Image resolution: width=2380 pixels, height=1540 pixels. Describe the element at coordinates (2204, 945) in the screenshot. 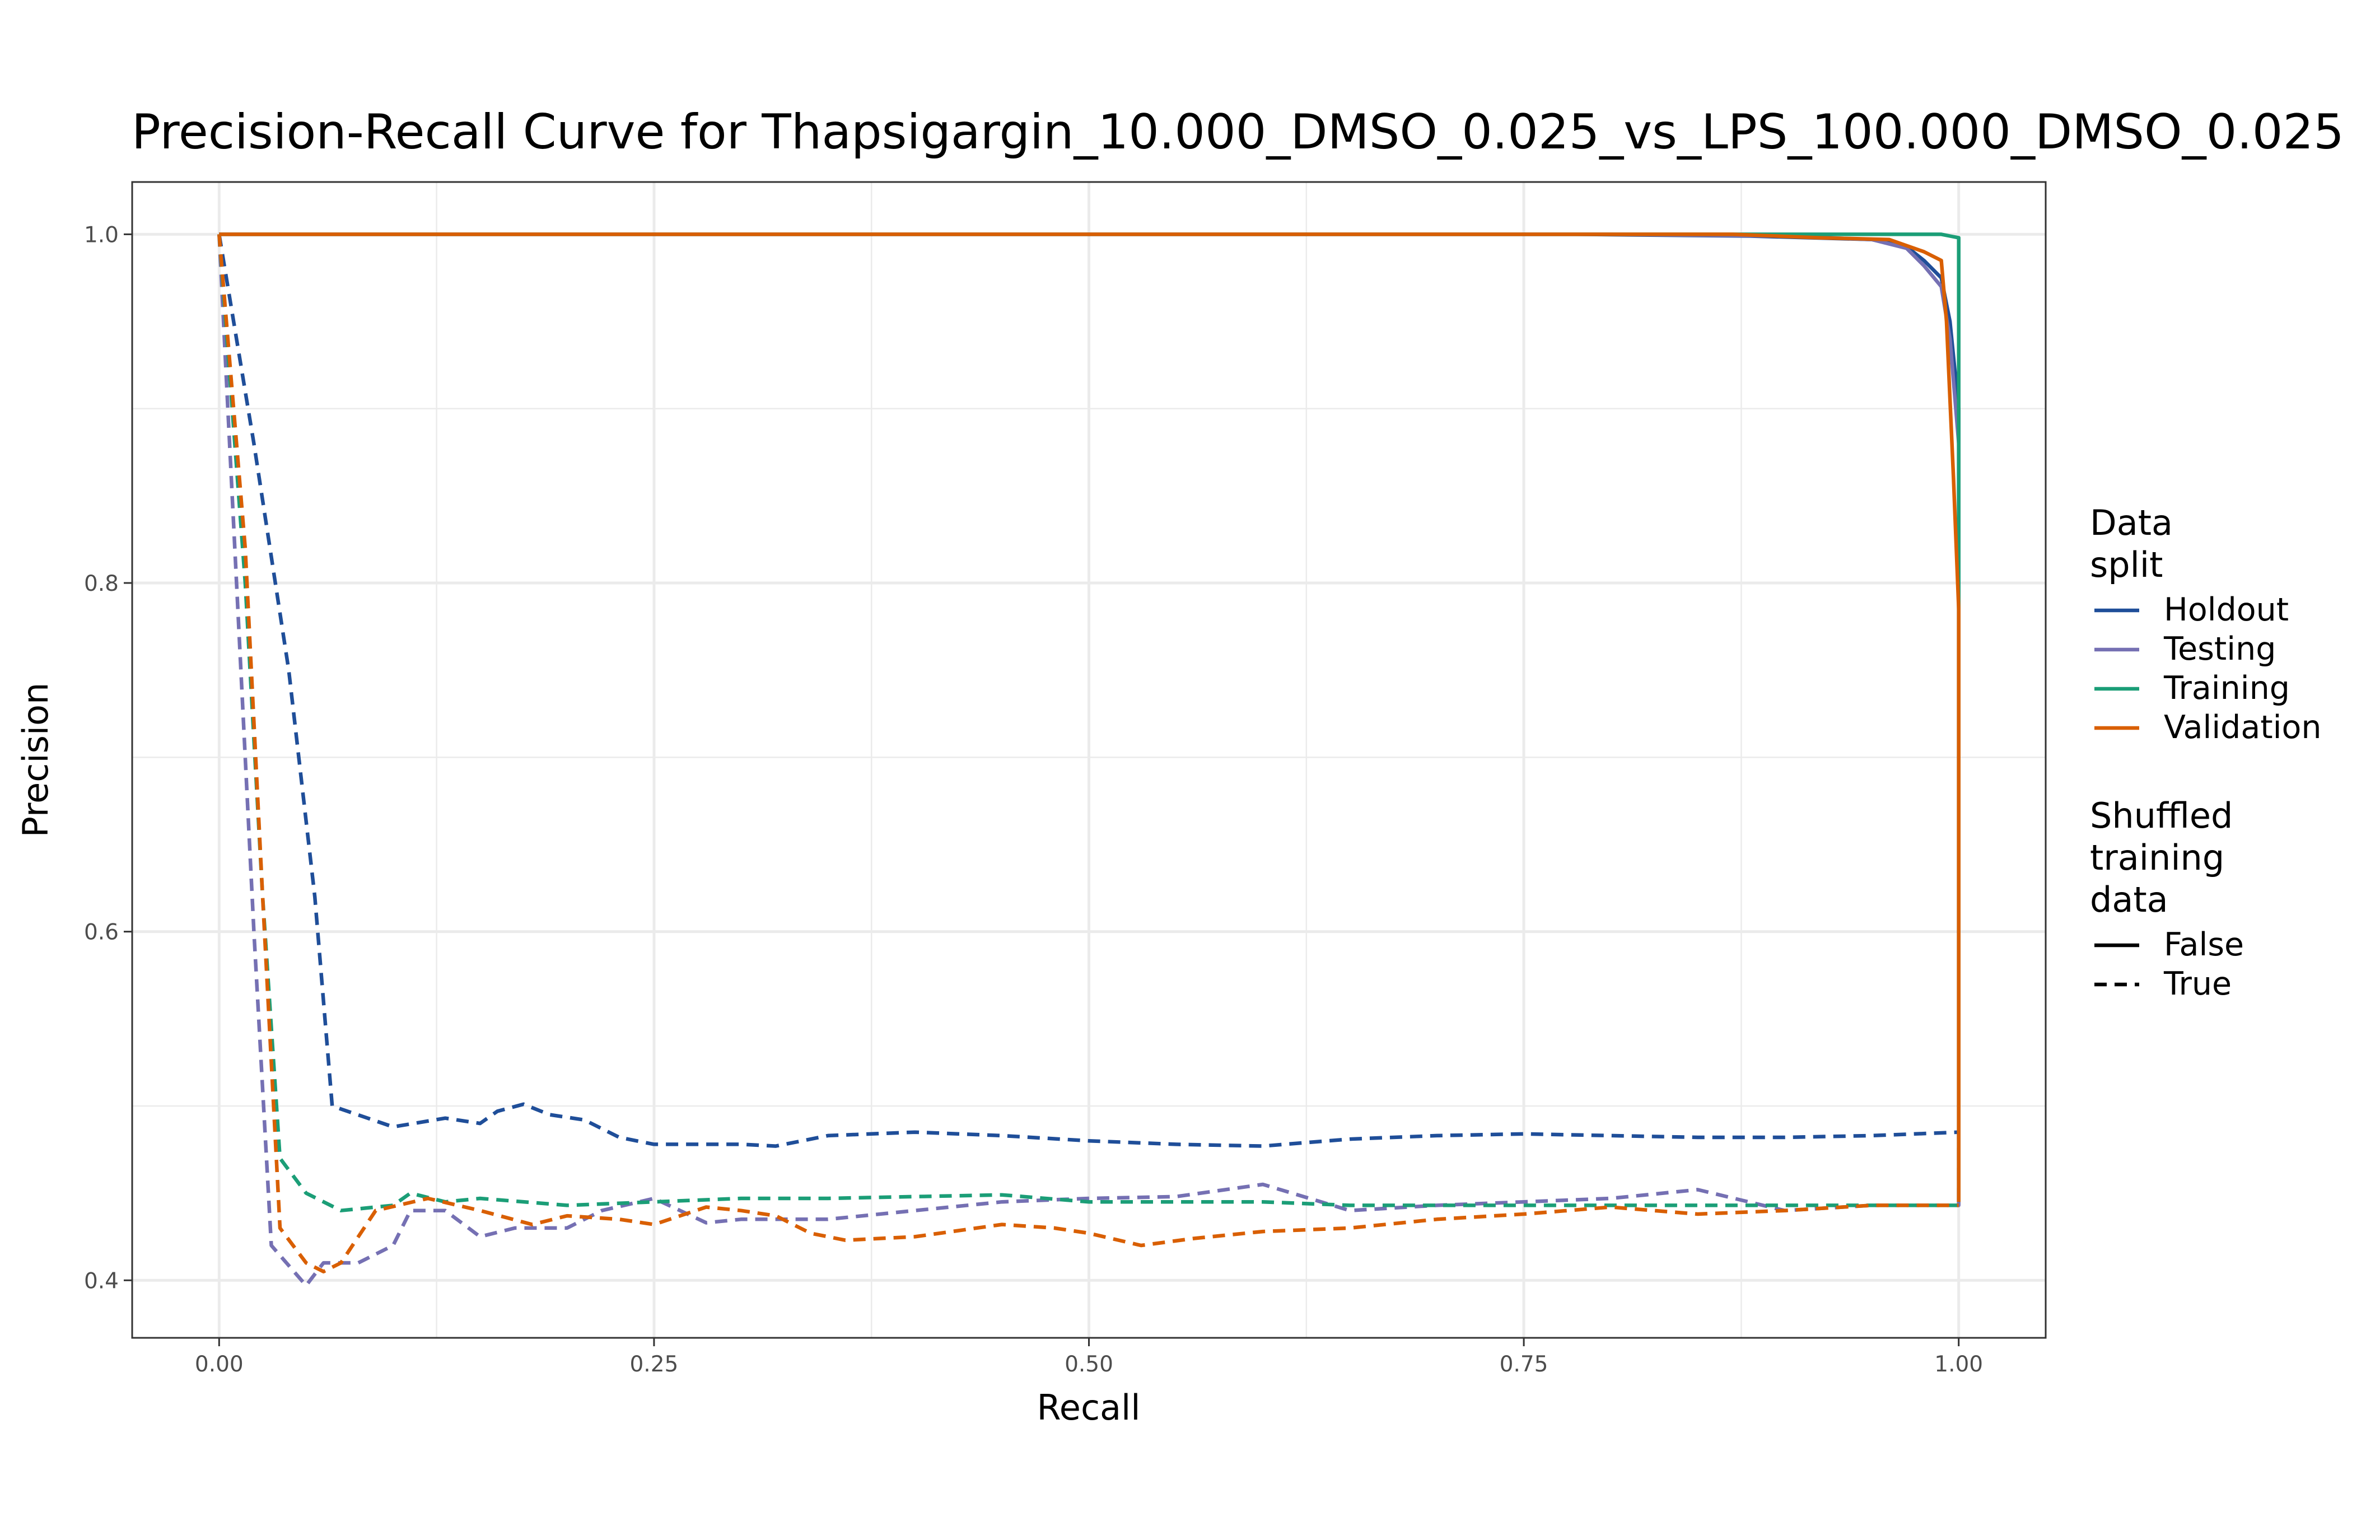

I see `legend-label-false: False` at that location.